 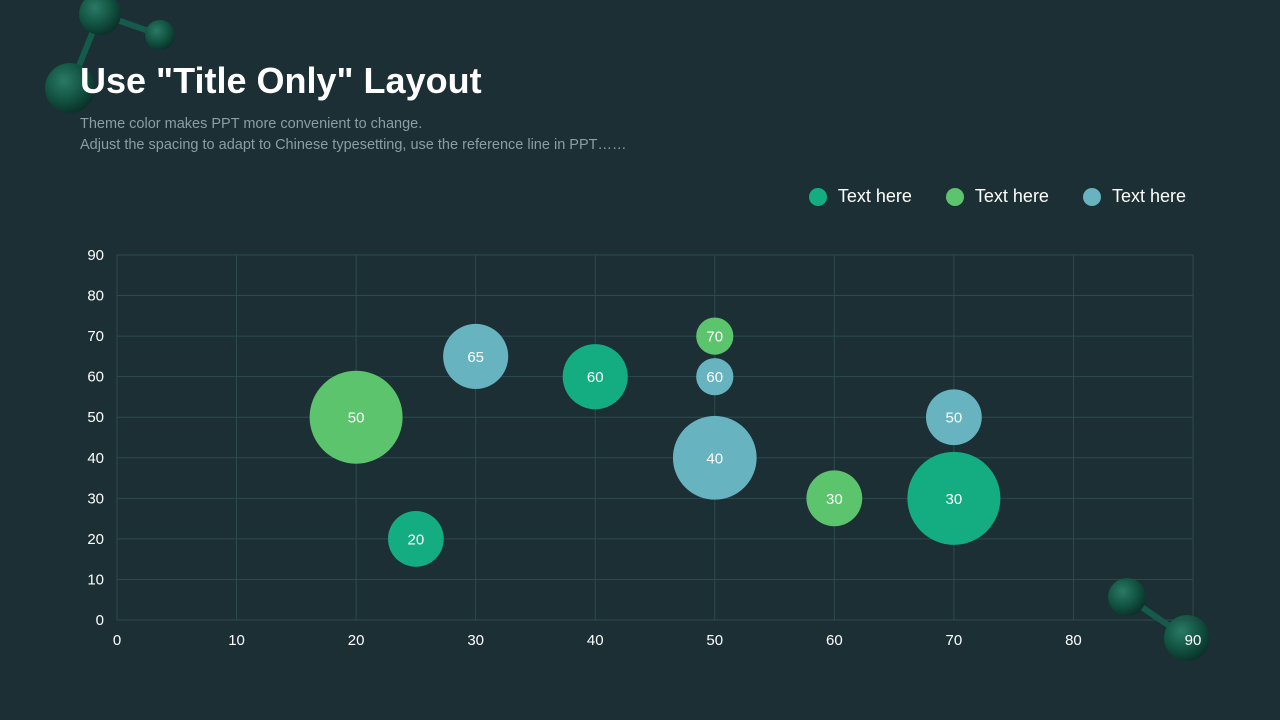 What do you see at coordinates (1193, 640) in the screenshot?
I see `x-tick-label: 90` at bounding box center [1193, 640].